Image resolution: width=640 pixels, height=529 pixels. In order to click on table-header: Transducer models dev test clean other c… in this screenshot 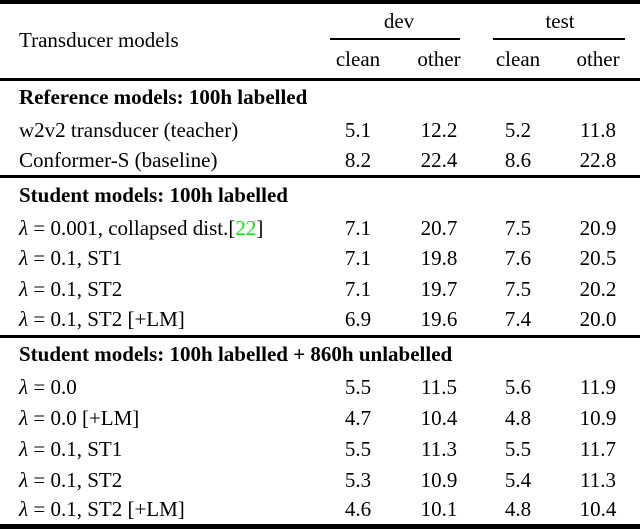, I will do `click(320, 40)`.